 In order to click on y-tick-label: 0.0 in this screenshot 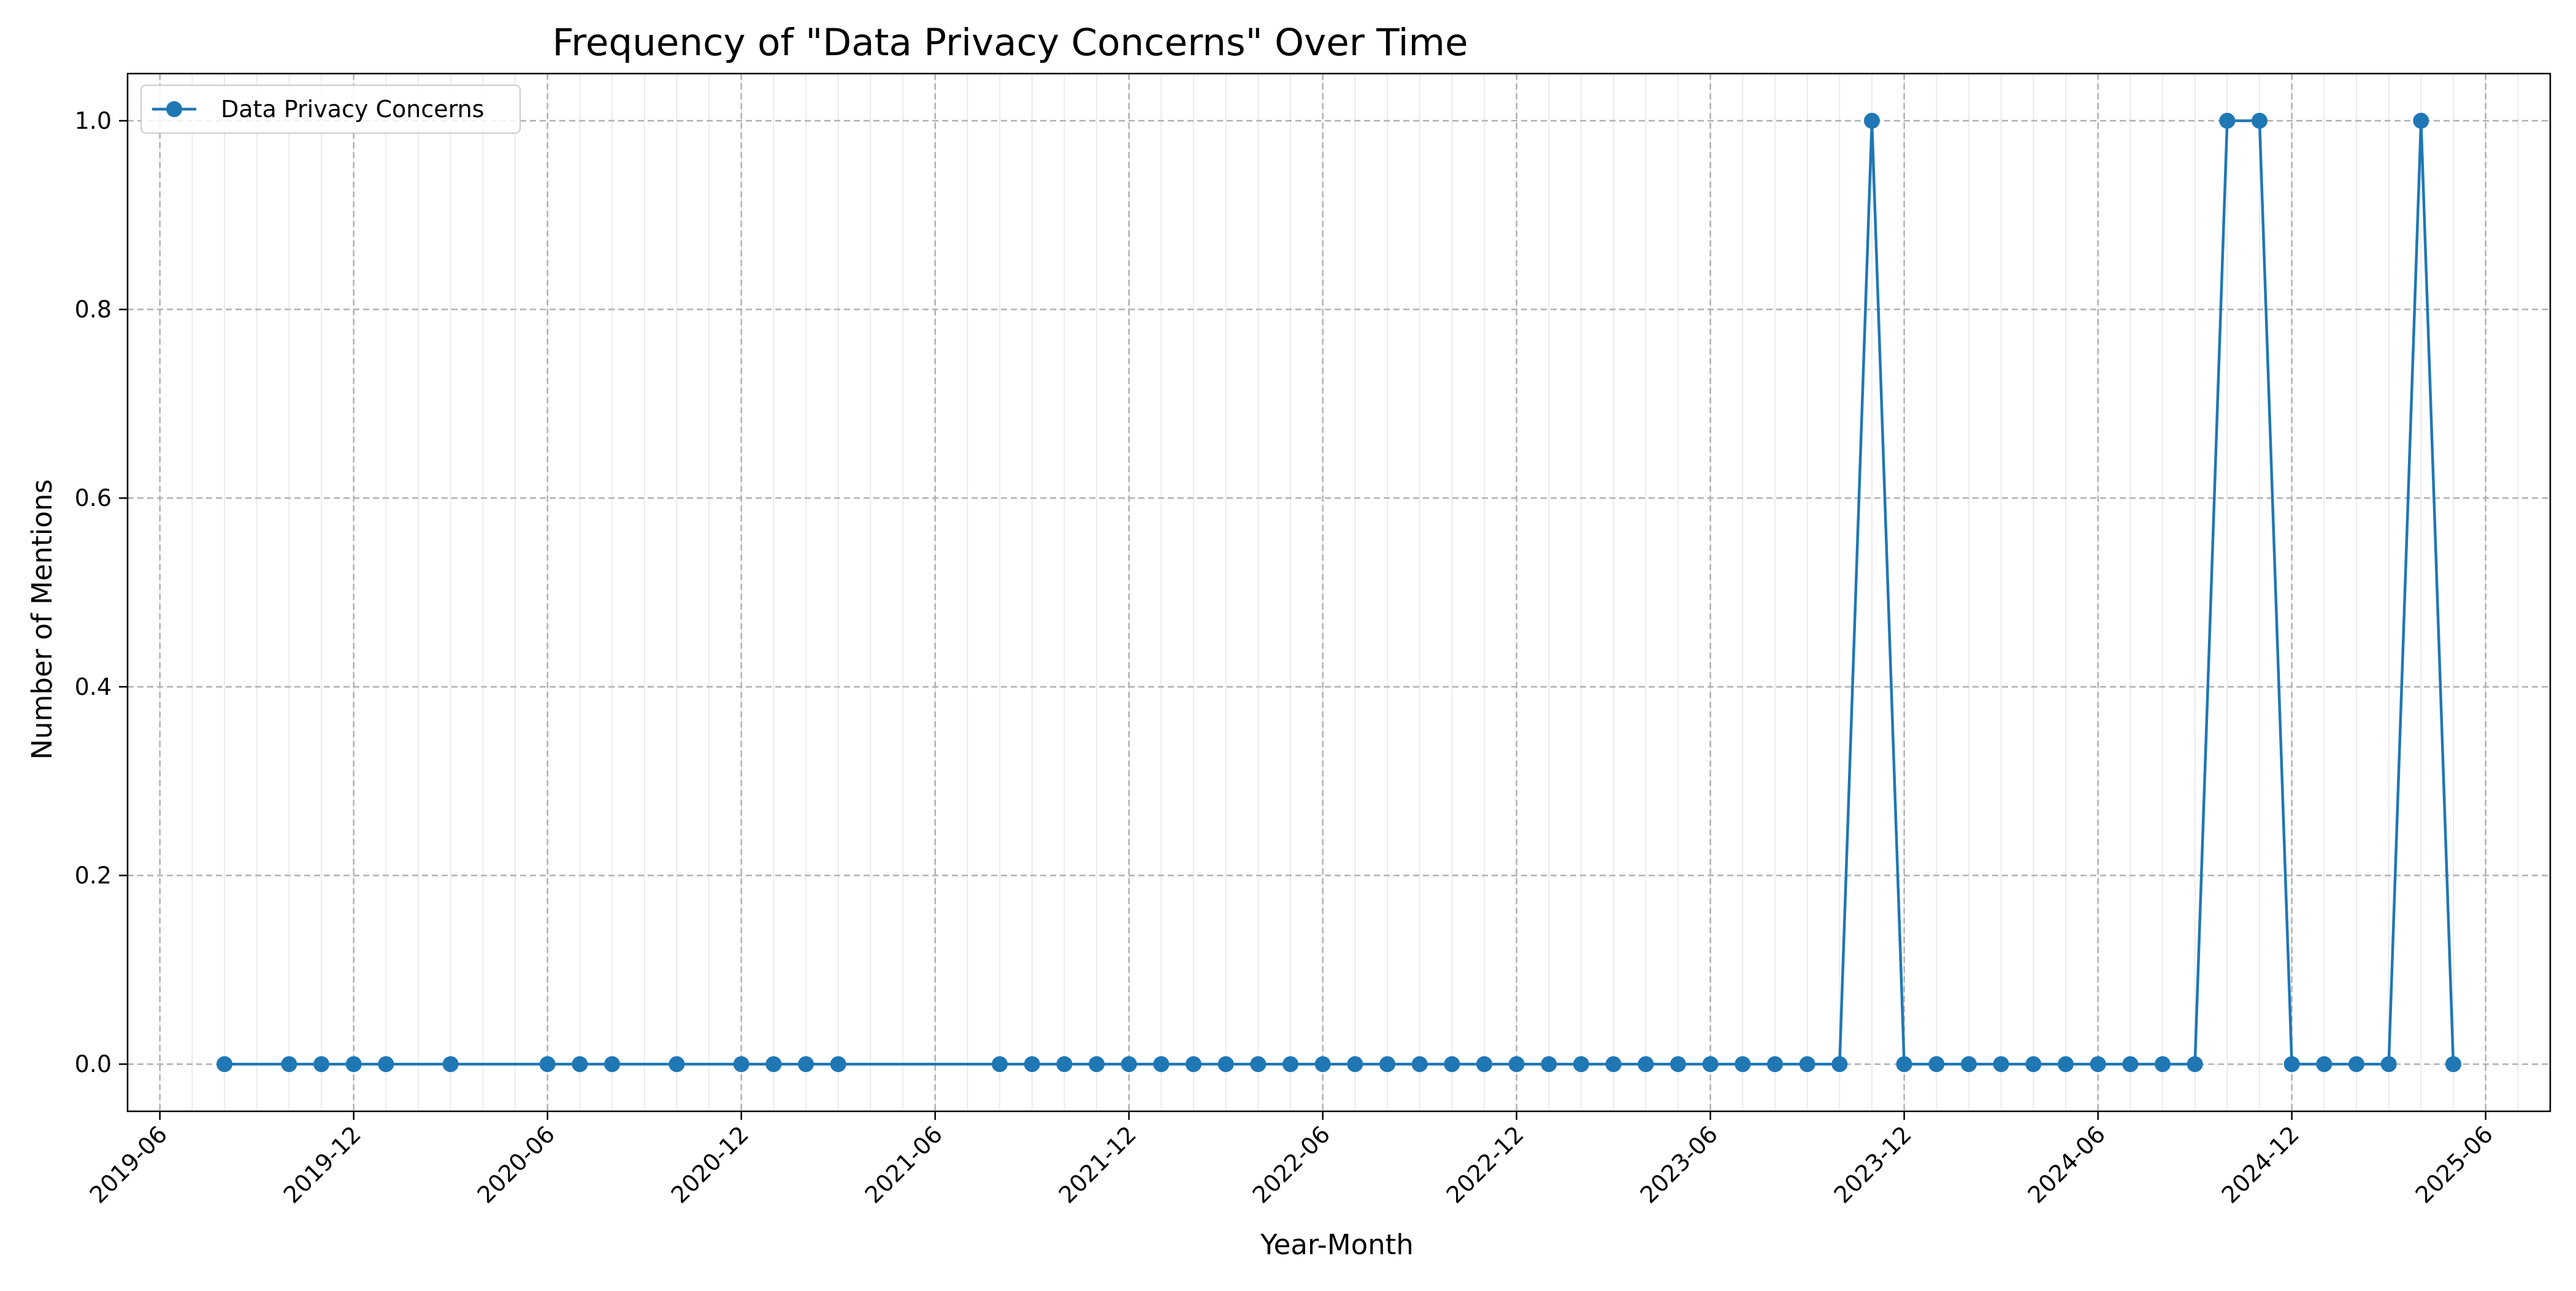, I will do `click(93, 1064)`.